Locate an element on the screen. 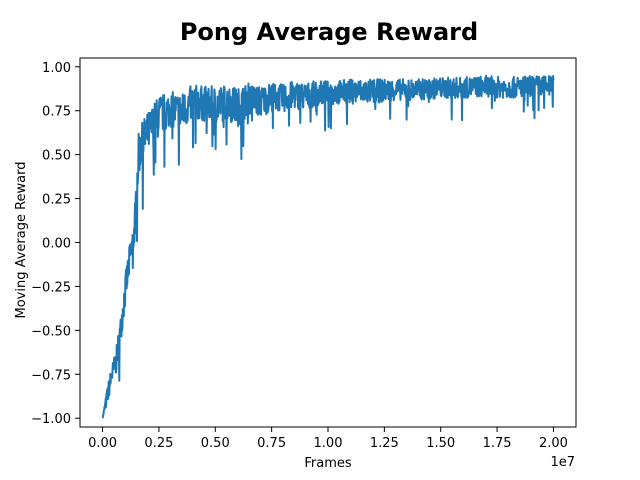 The height and width of the screenshot is (480, 640). y-tick-label: 0.00 is located at coordinates (56, 244).